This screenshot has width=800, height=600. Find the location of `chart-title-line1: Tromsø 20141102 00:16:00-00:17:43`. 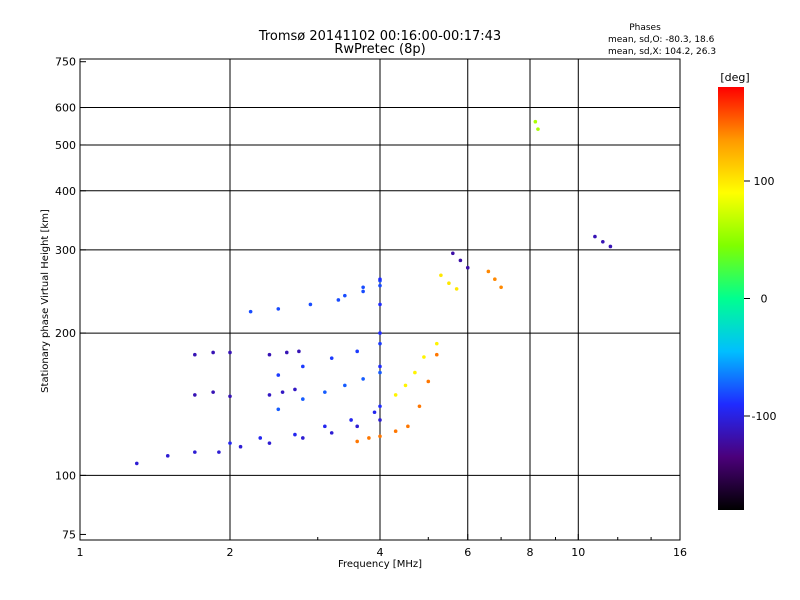

chart-title-line1: Tromsø 20141102 00:16:00-00:17:43 is located at coordinates (379, 36).